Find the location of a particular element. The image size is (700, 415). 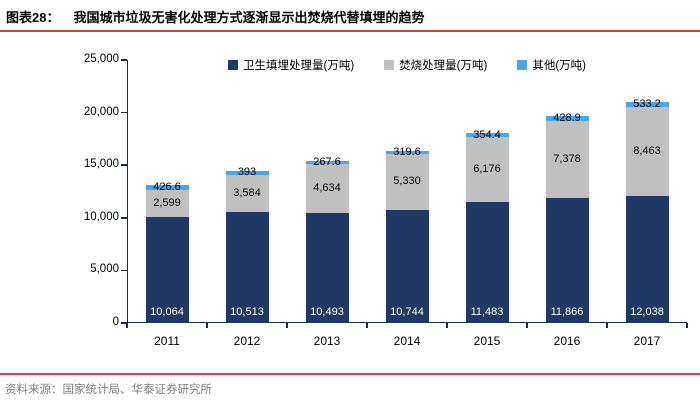

legend-label: 卫生填埋处理量(万吨) is located at coordinates (298, 66).